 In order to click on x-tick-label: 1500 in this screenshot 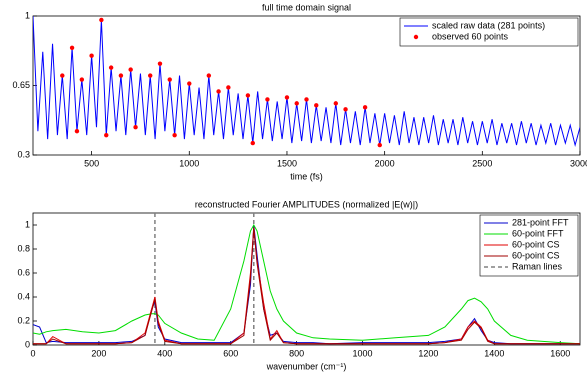, I will do `click(287, 163)`.